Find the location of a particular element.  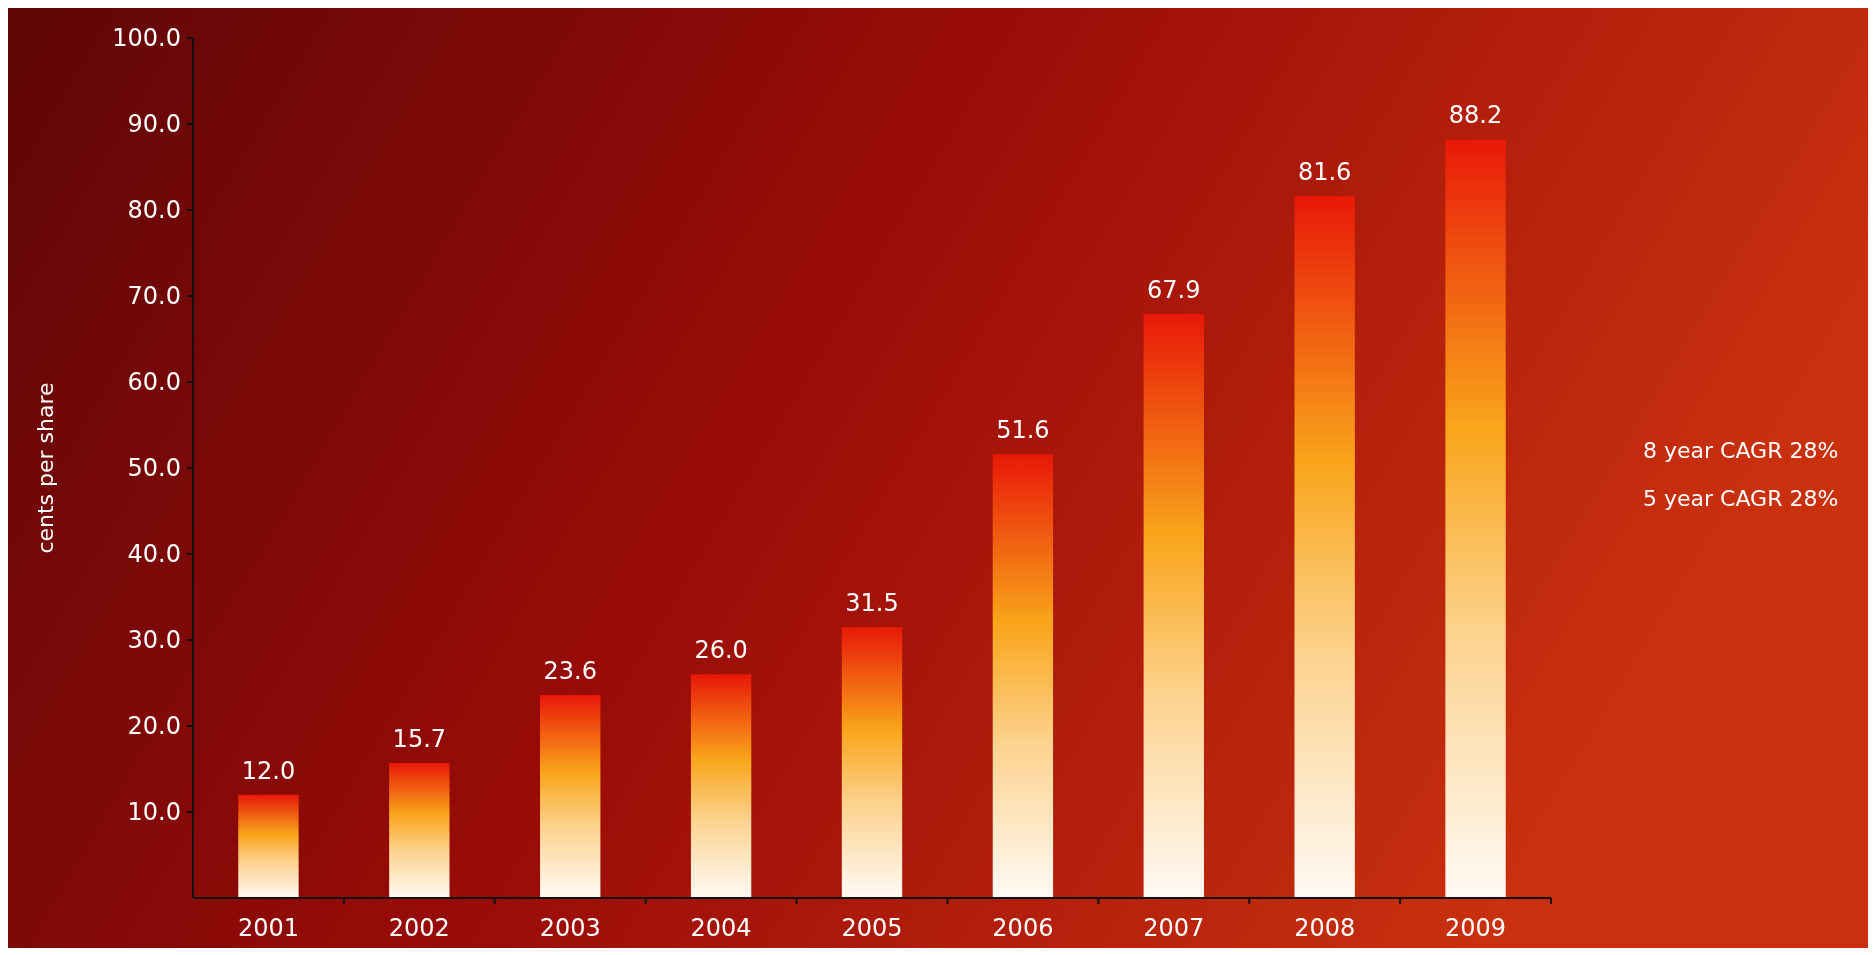

x-tick-label: 2005 is located at coordinates (872, 928).